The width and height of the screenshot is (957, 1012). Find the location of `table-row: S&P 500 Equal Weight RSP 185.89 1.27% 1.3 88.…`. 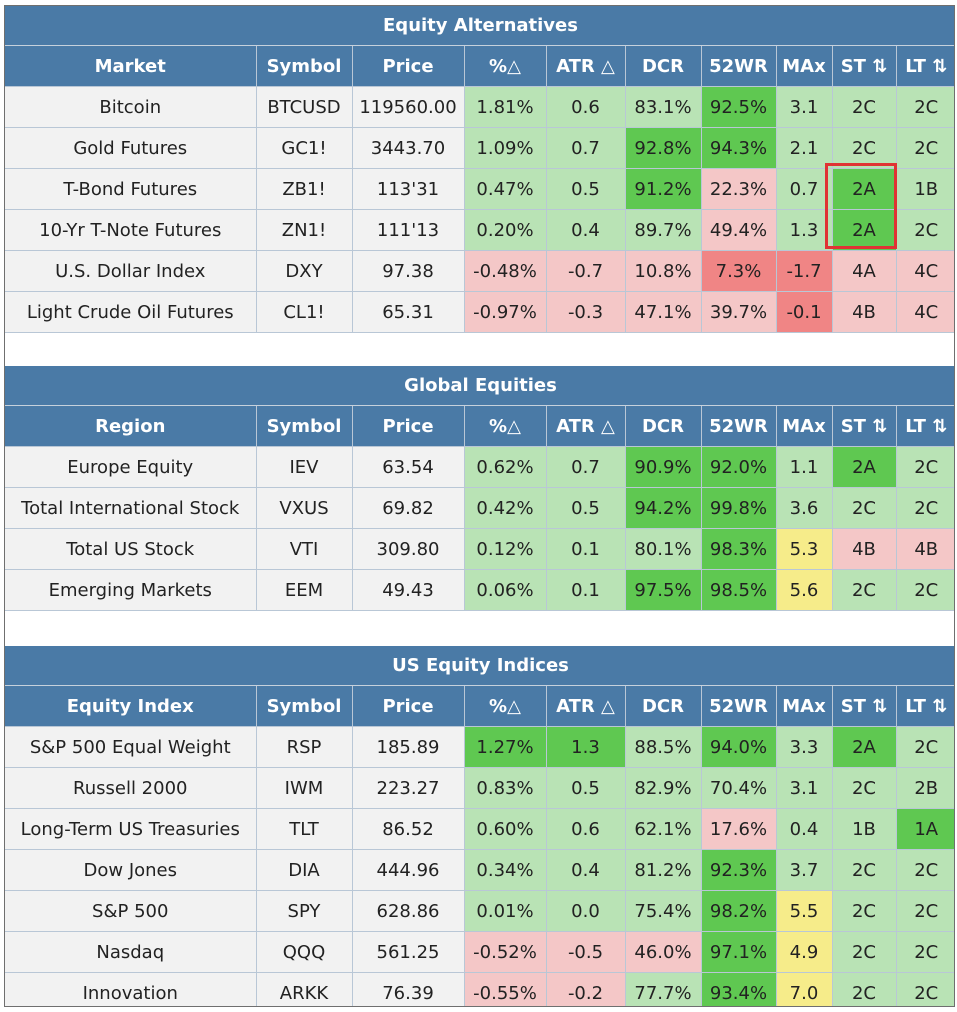

table-row: S&P 500 Equal Weight RSP 185.89 1.27% 1.3 88.… is located at coordinates (479, 747).